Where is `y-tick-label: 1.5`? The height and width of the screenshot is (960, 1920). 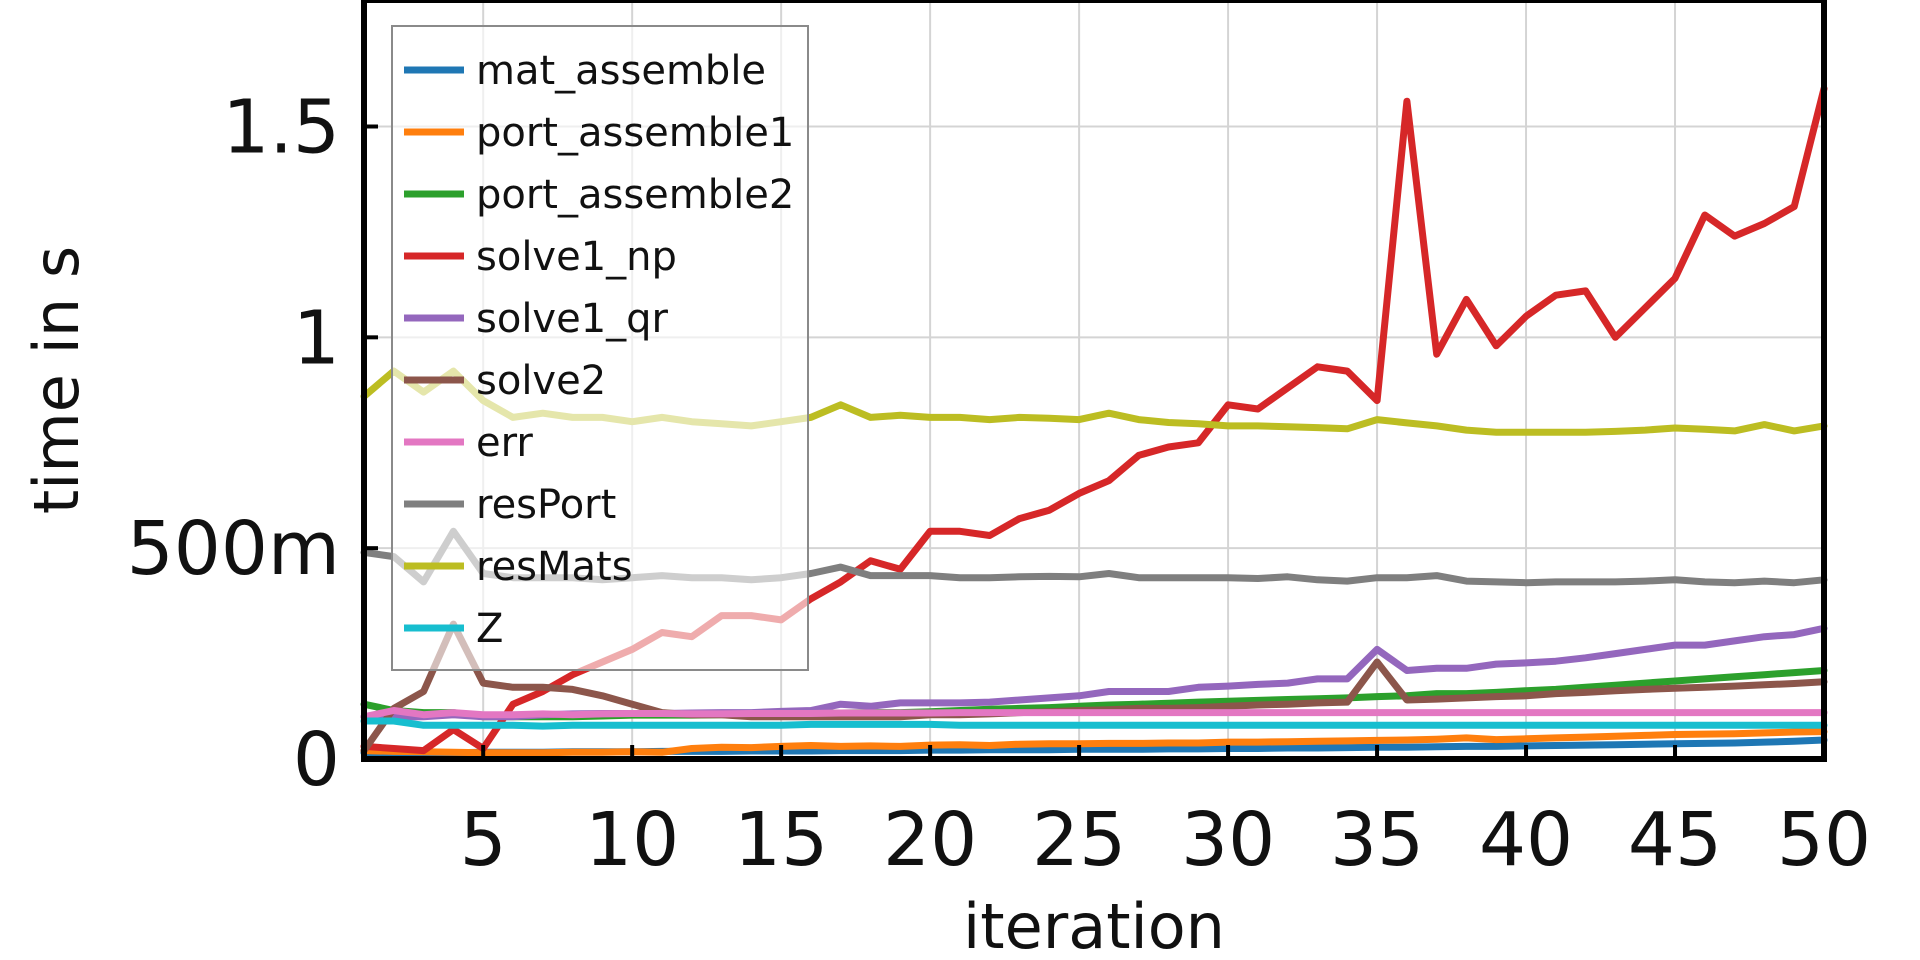 y-tick-label: 1.5 is located at coordinates (281, 128).